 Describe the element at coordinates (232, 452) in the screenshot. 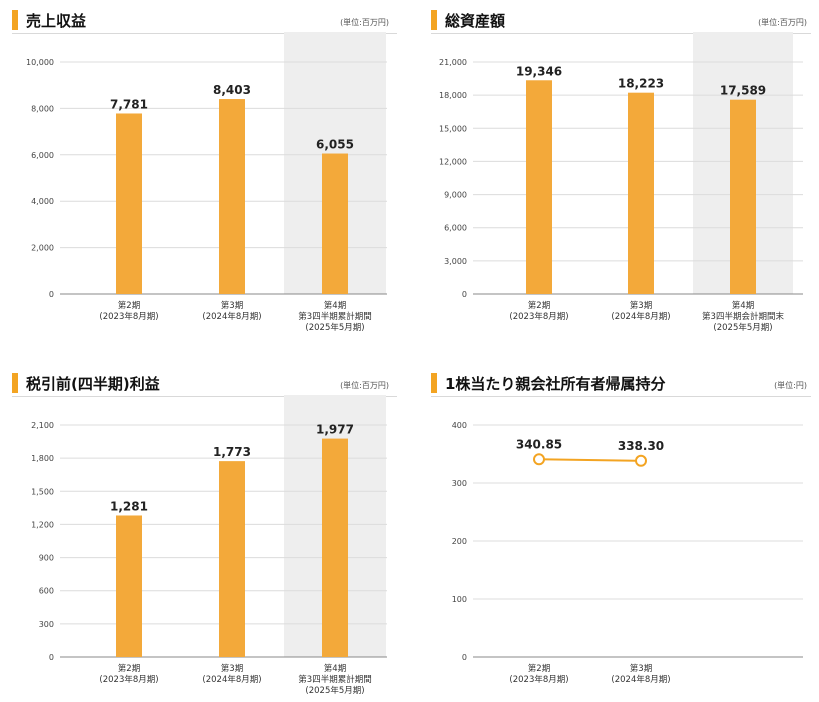

I see `data-label: 1,773` at that location.